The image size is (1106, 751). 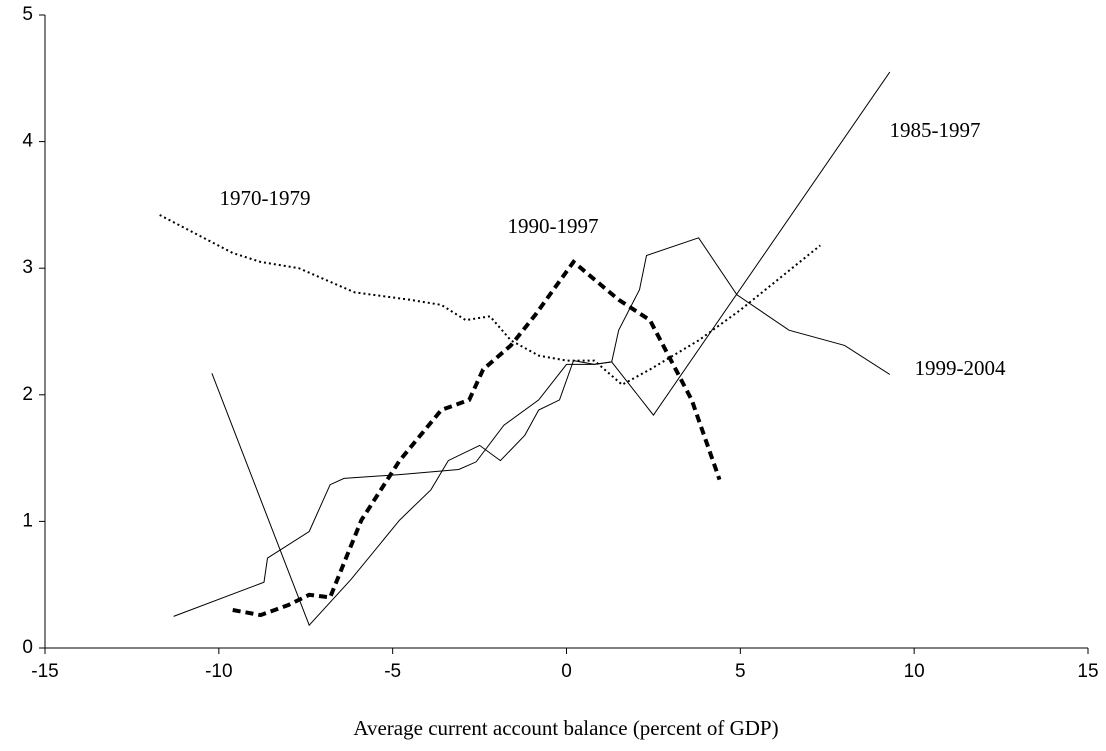 What do you see at coordinates (218, 671) in the screenshot?
I see `x-tick-label: -10` at bounding box center [218, 671].